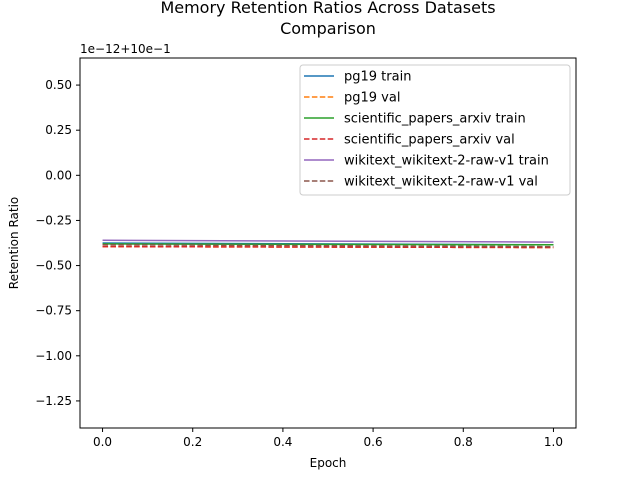 The width and height of the screenshot is (640, 480). What do you see at coordinates (463, 442) in the screenshot?
I see `x-tick-label: 0.8` at bounding box center [463, 442].